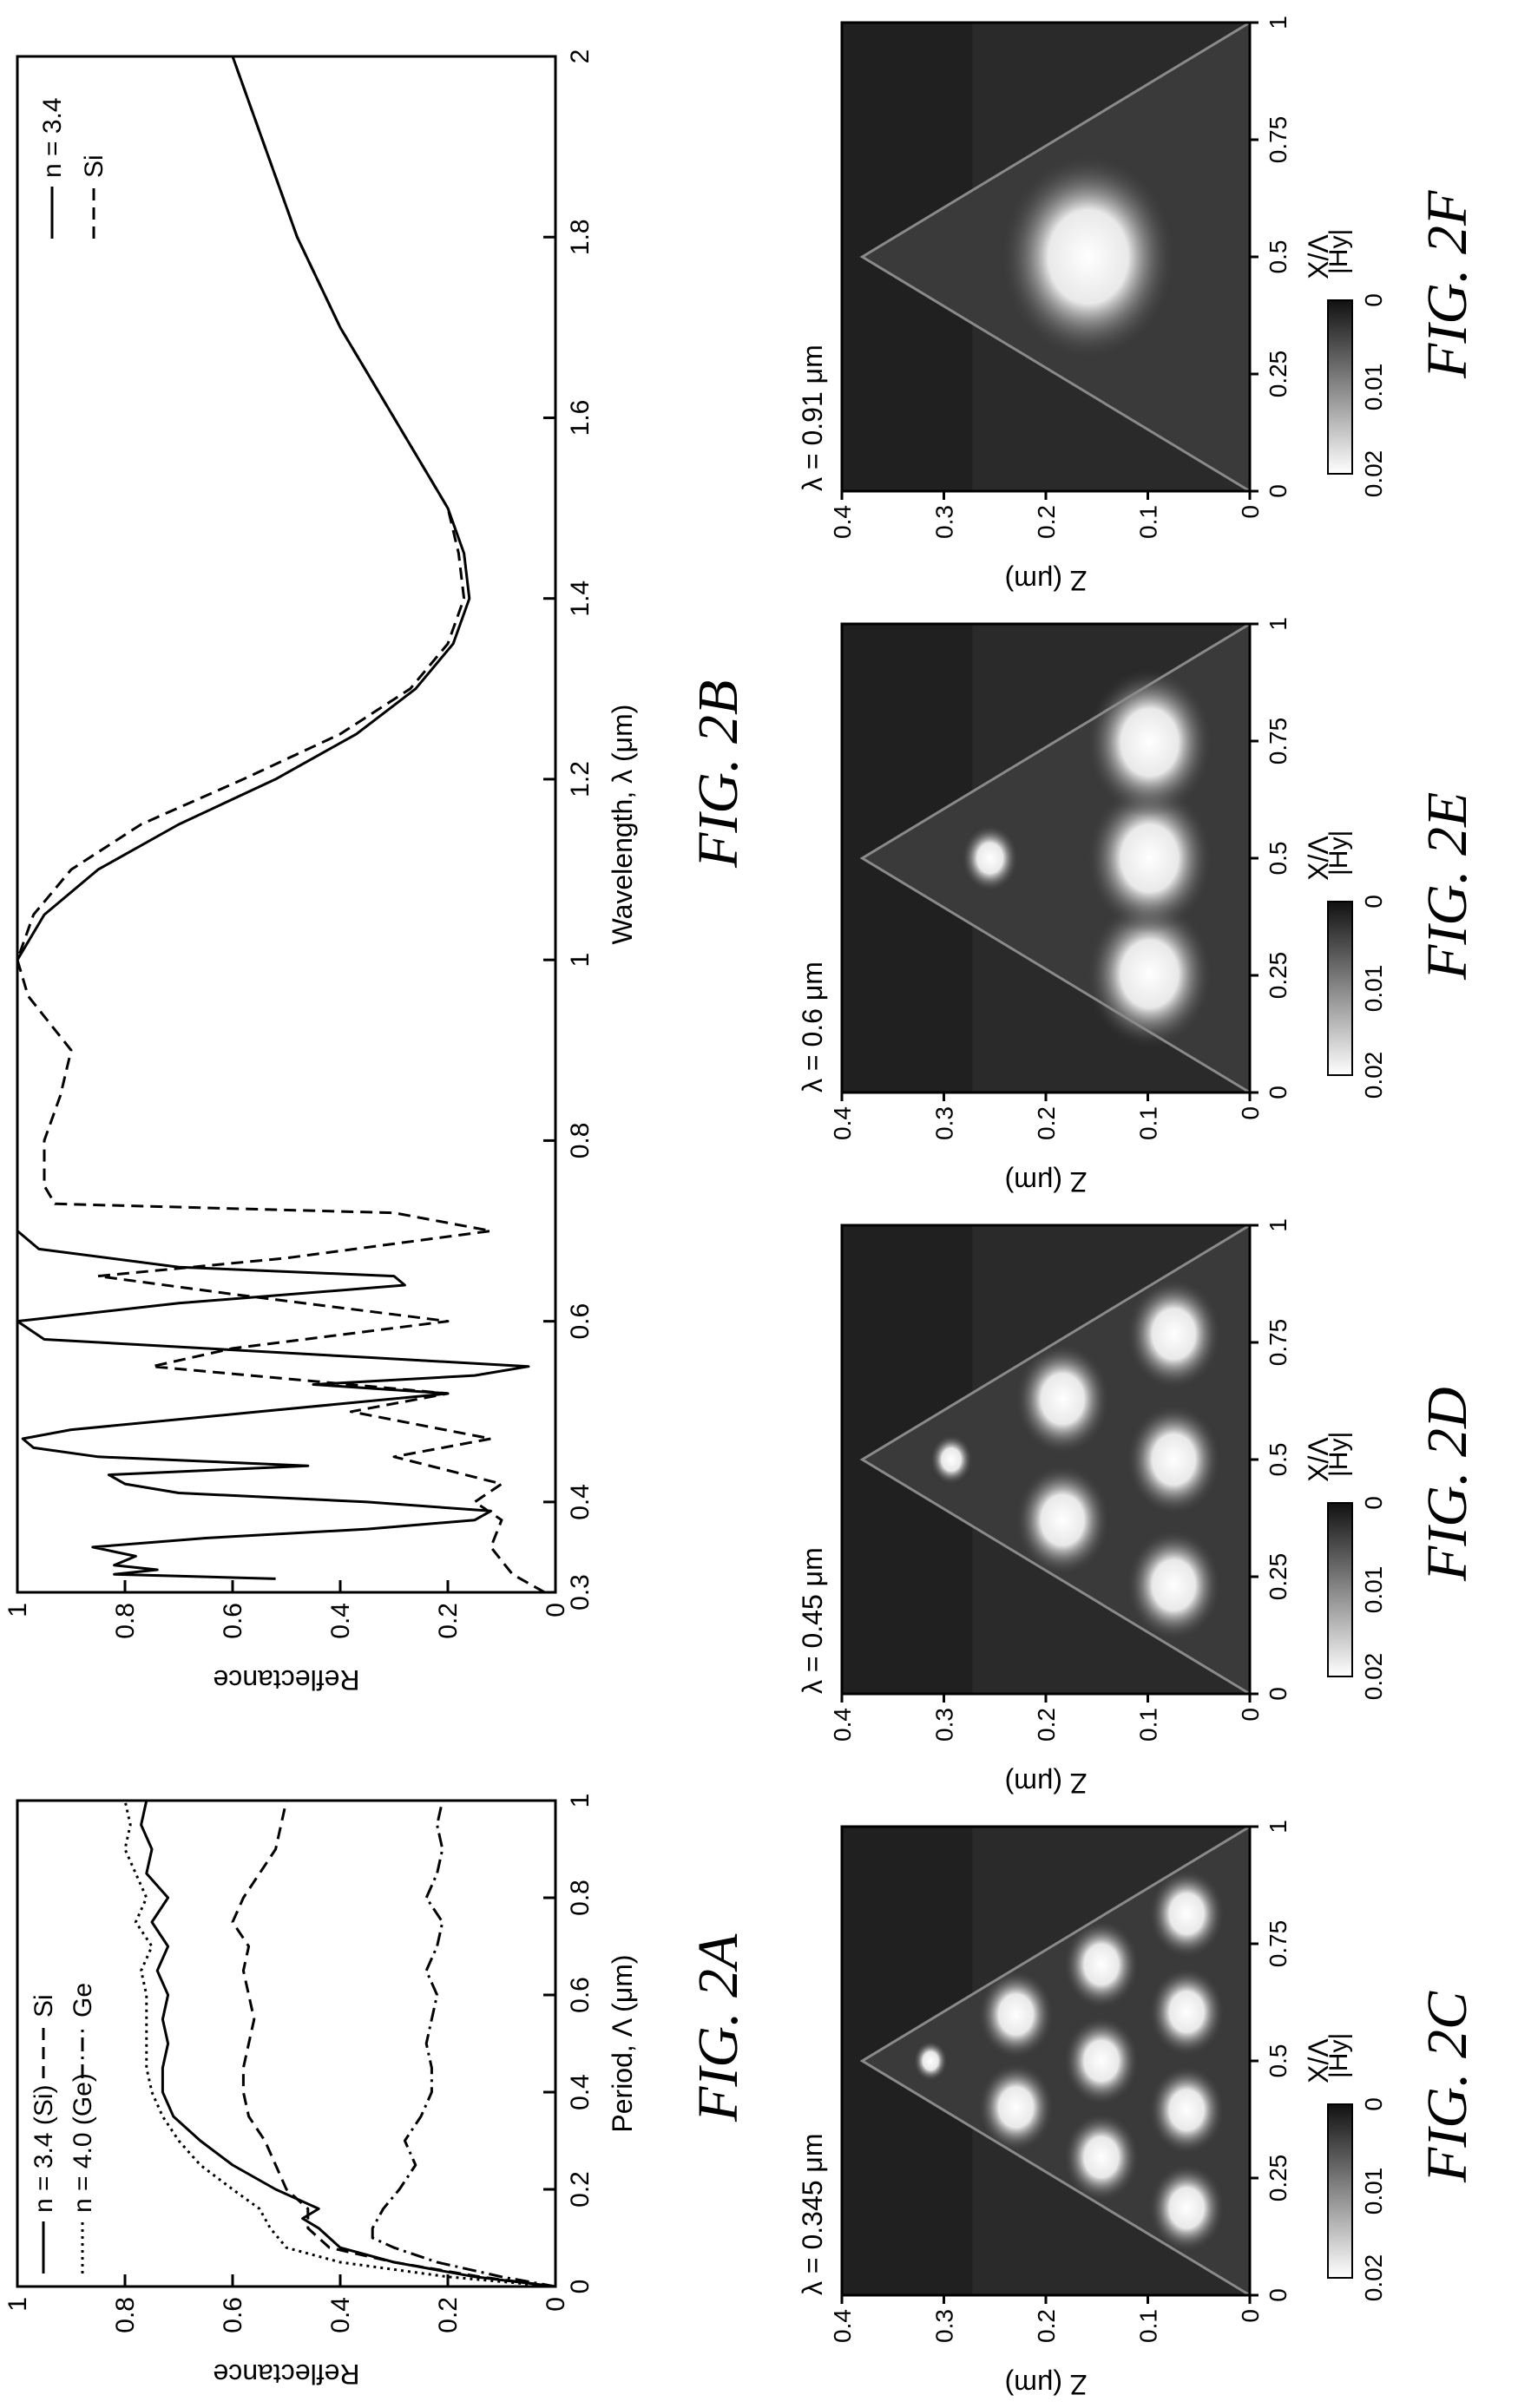  I want to click on fig-2c-colorbar, so click(1340, 2191).